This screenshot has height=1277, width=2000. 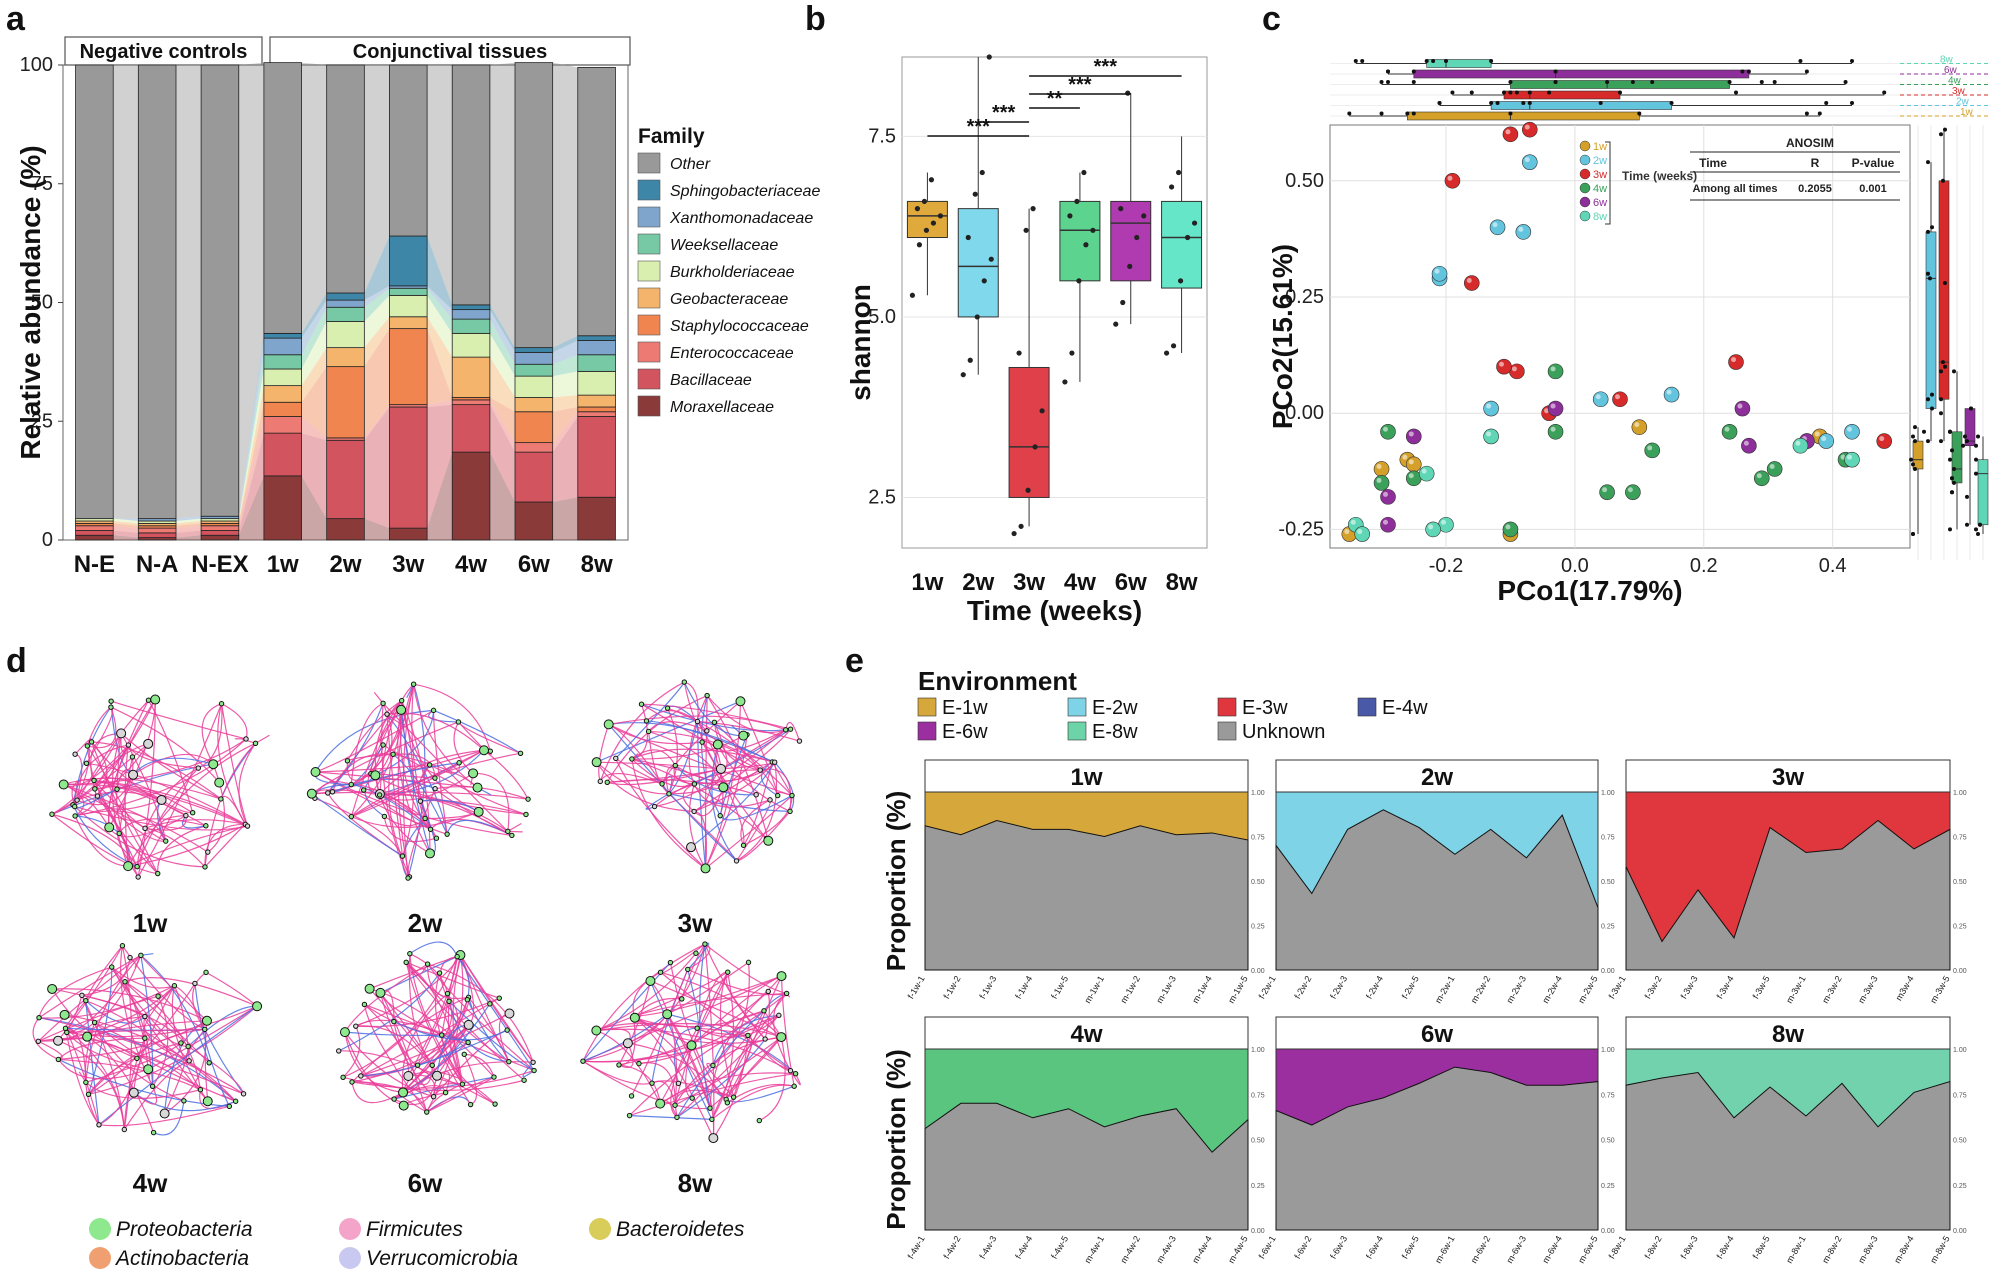 I want to click on legend-dot-bacteroidetes, so click(x=600, y=1229).